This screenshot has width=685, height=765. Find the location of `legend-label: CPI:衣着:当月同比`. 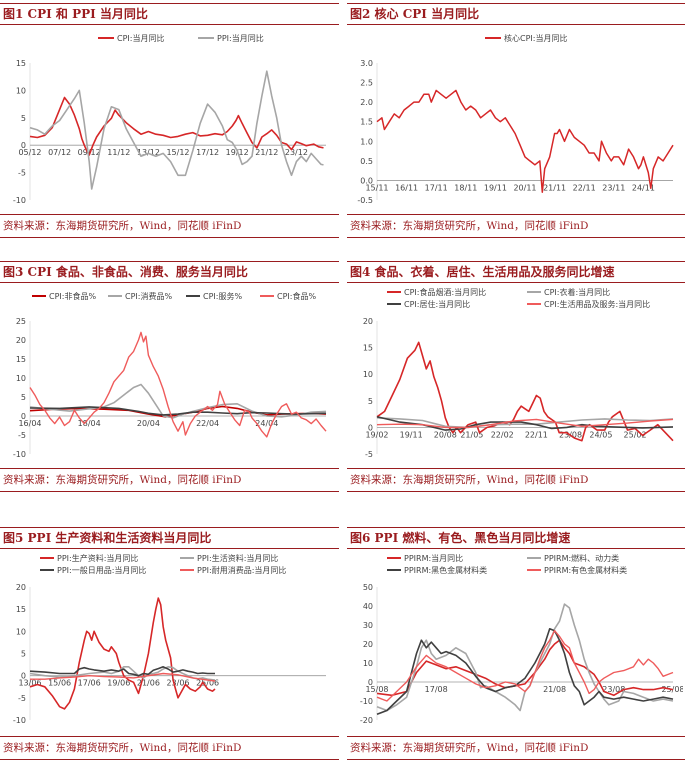

legend-label: CPI:衣着:当月同比 is located at coordinates (577, 292).